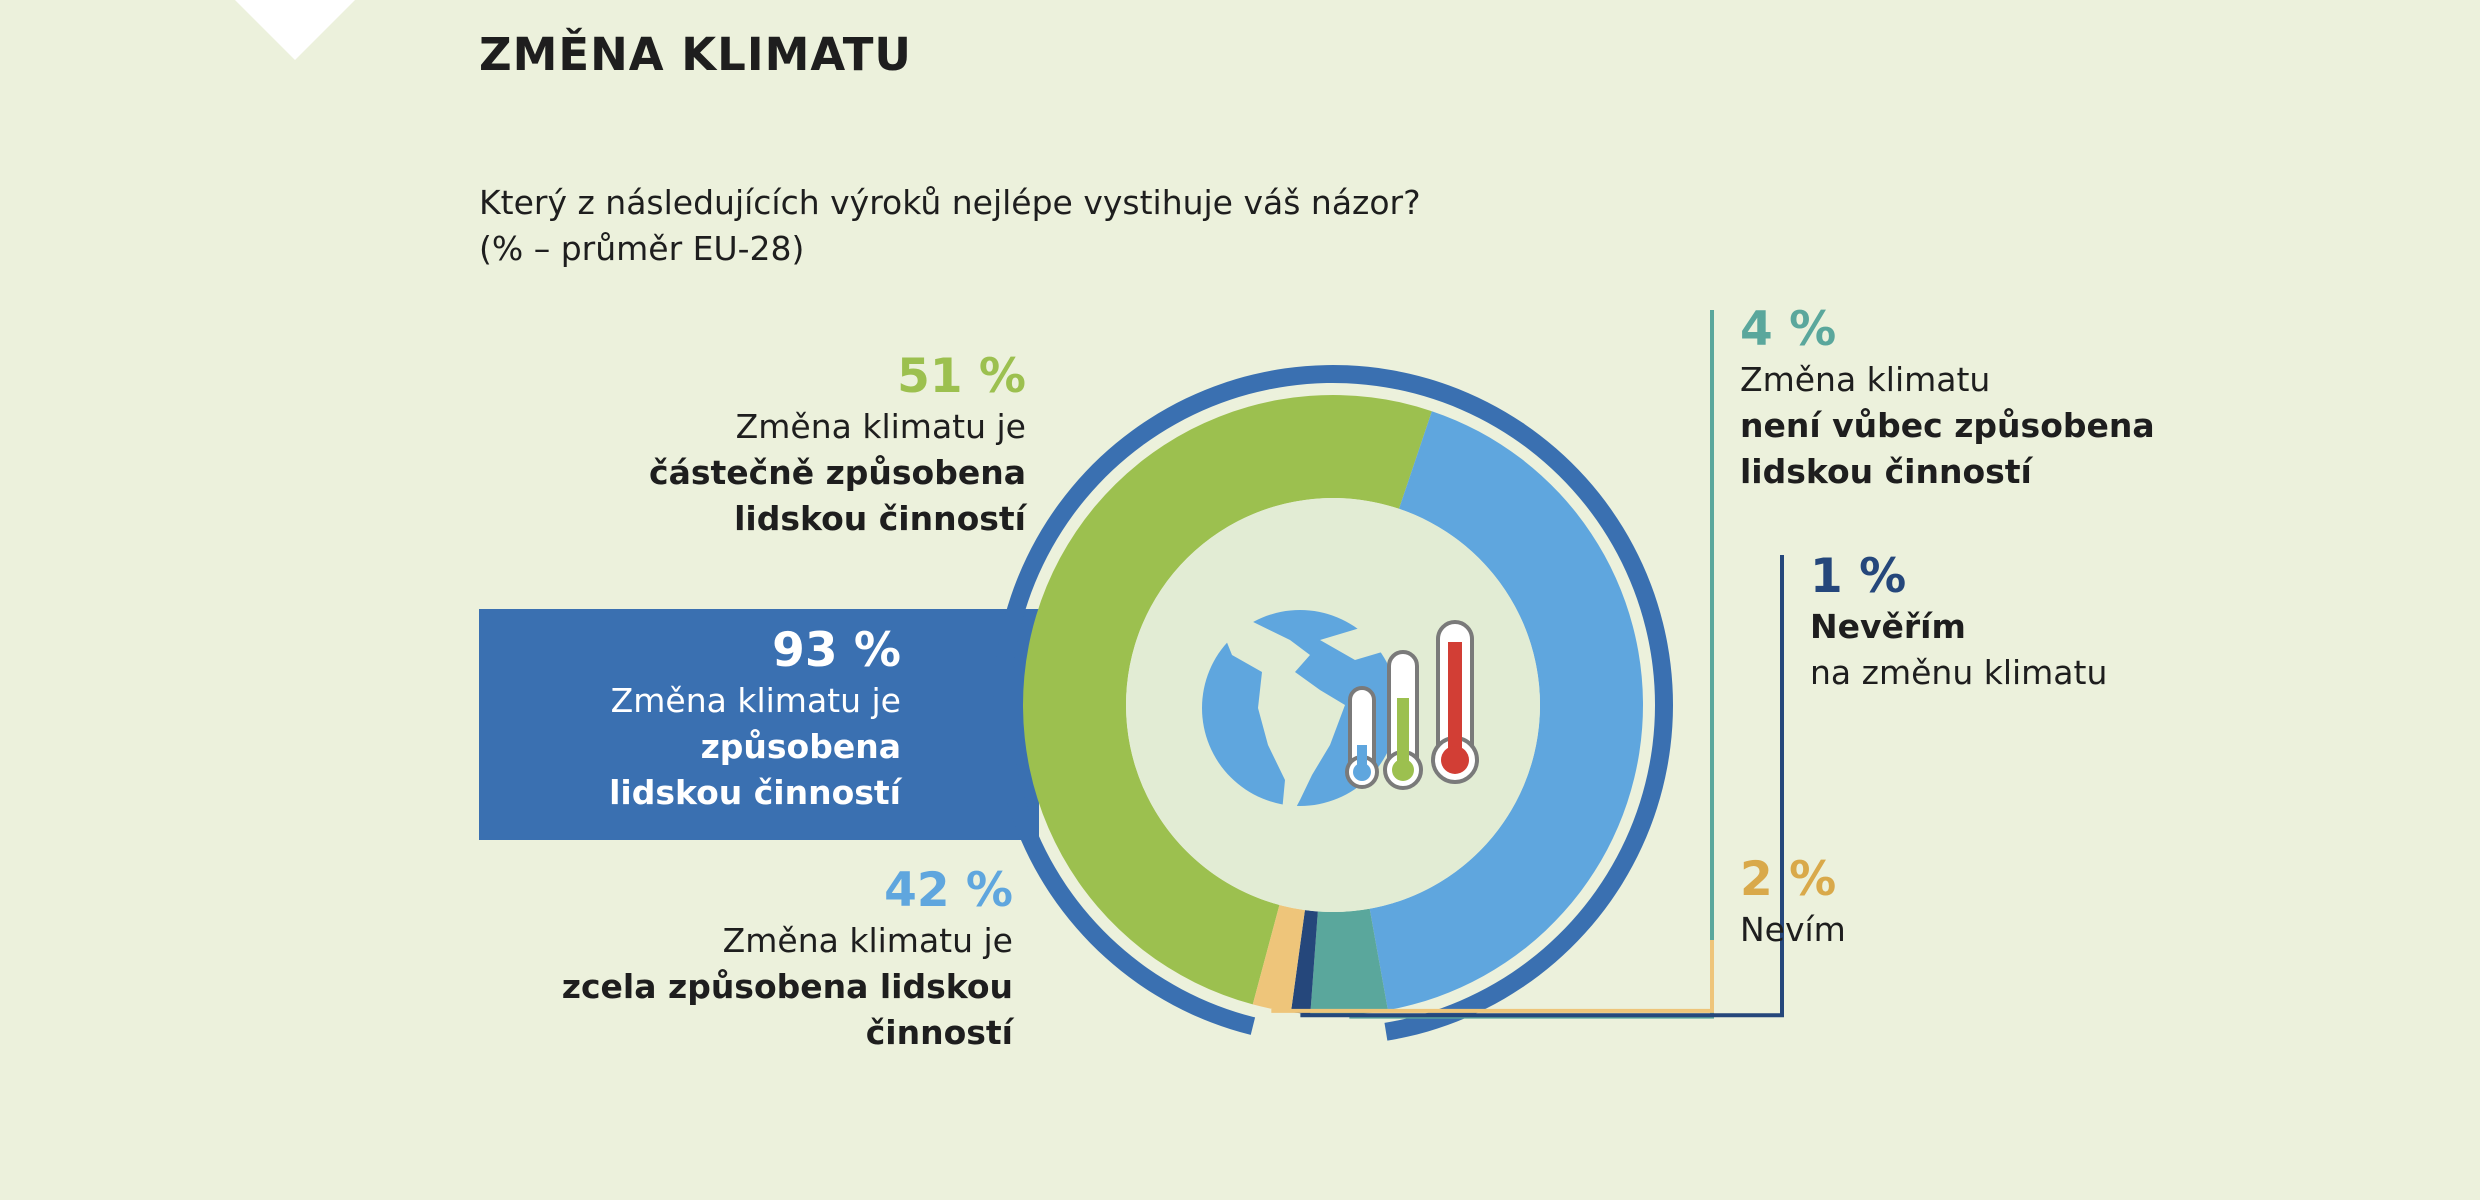 Image resolution: width=2480 pixels, height=1200 pixels. Describe the element at coordinates (695, 54) in the screenshot. I see `page-title: ZMĚNA KLIMATU` at that location.